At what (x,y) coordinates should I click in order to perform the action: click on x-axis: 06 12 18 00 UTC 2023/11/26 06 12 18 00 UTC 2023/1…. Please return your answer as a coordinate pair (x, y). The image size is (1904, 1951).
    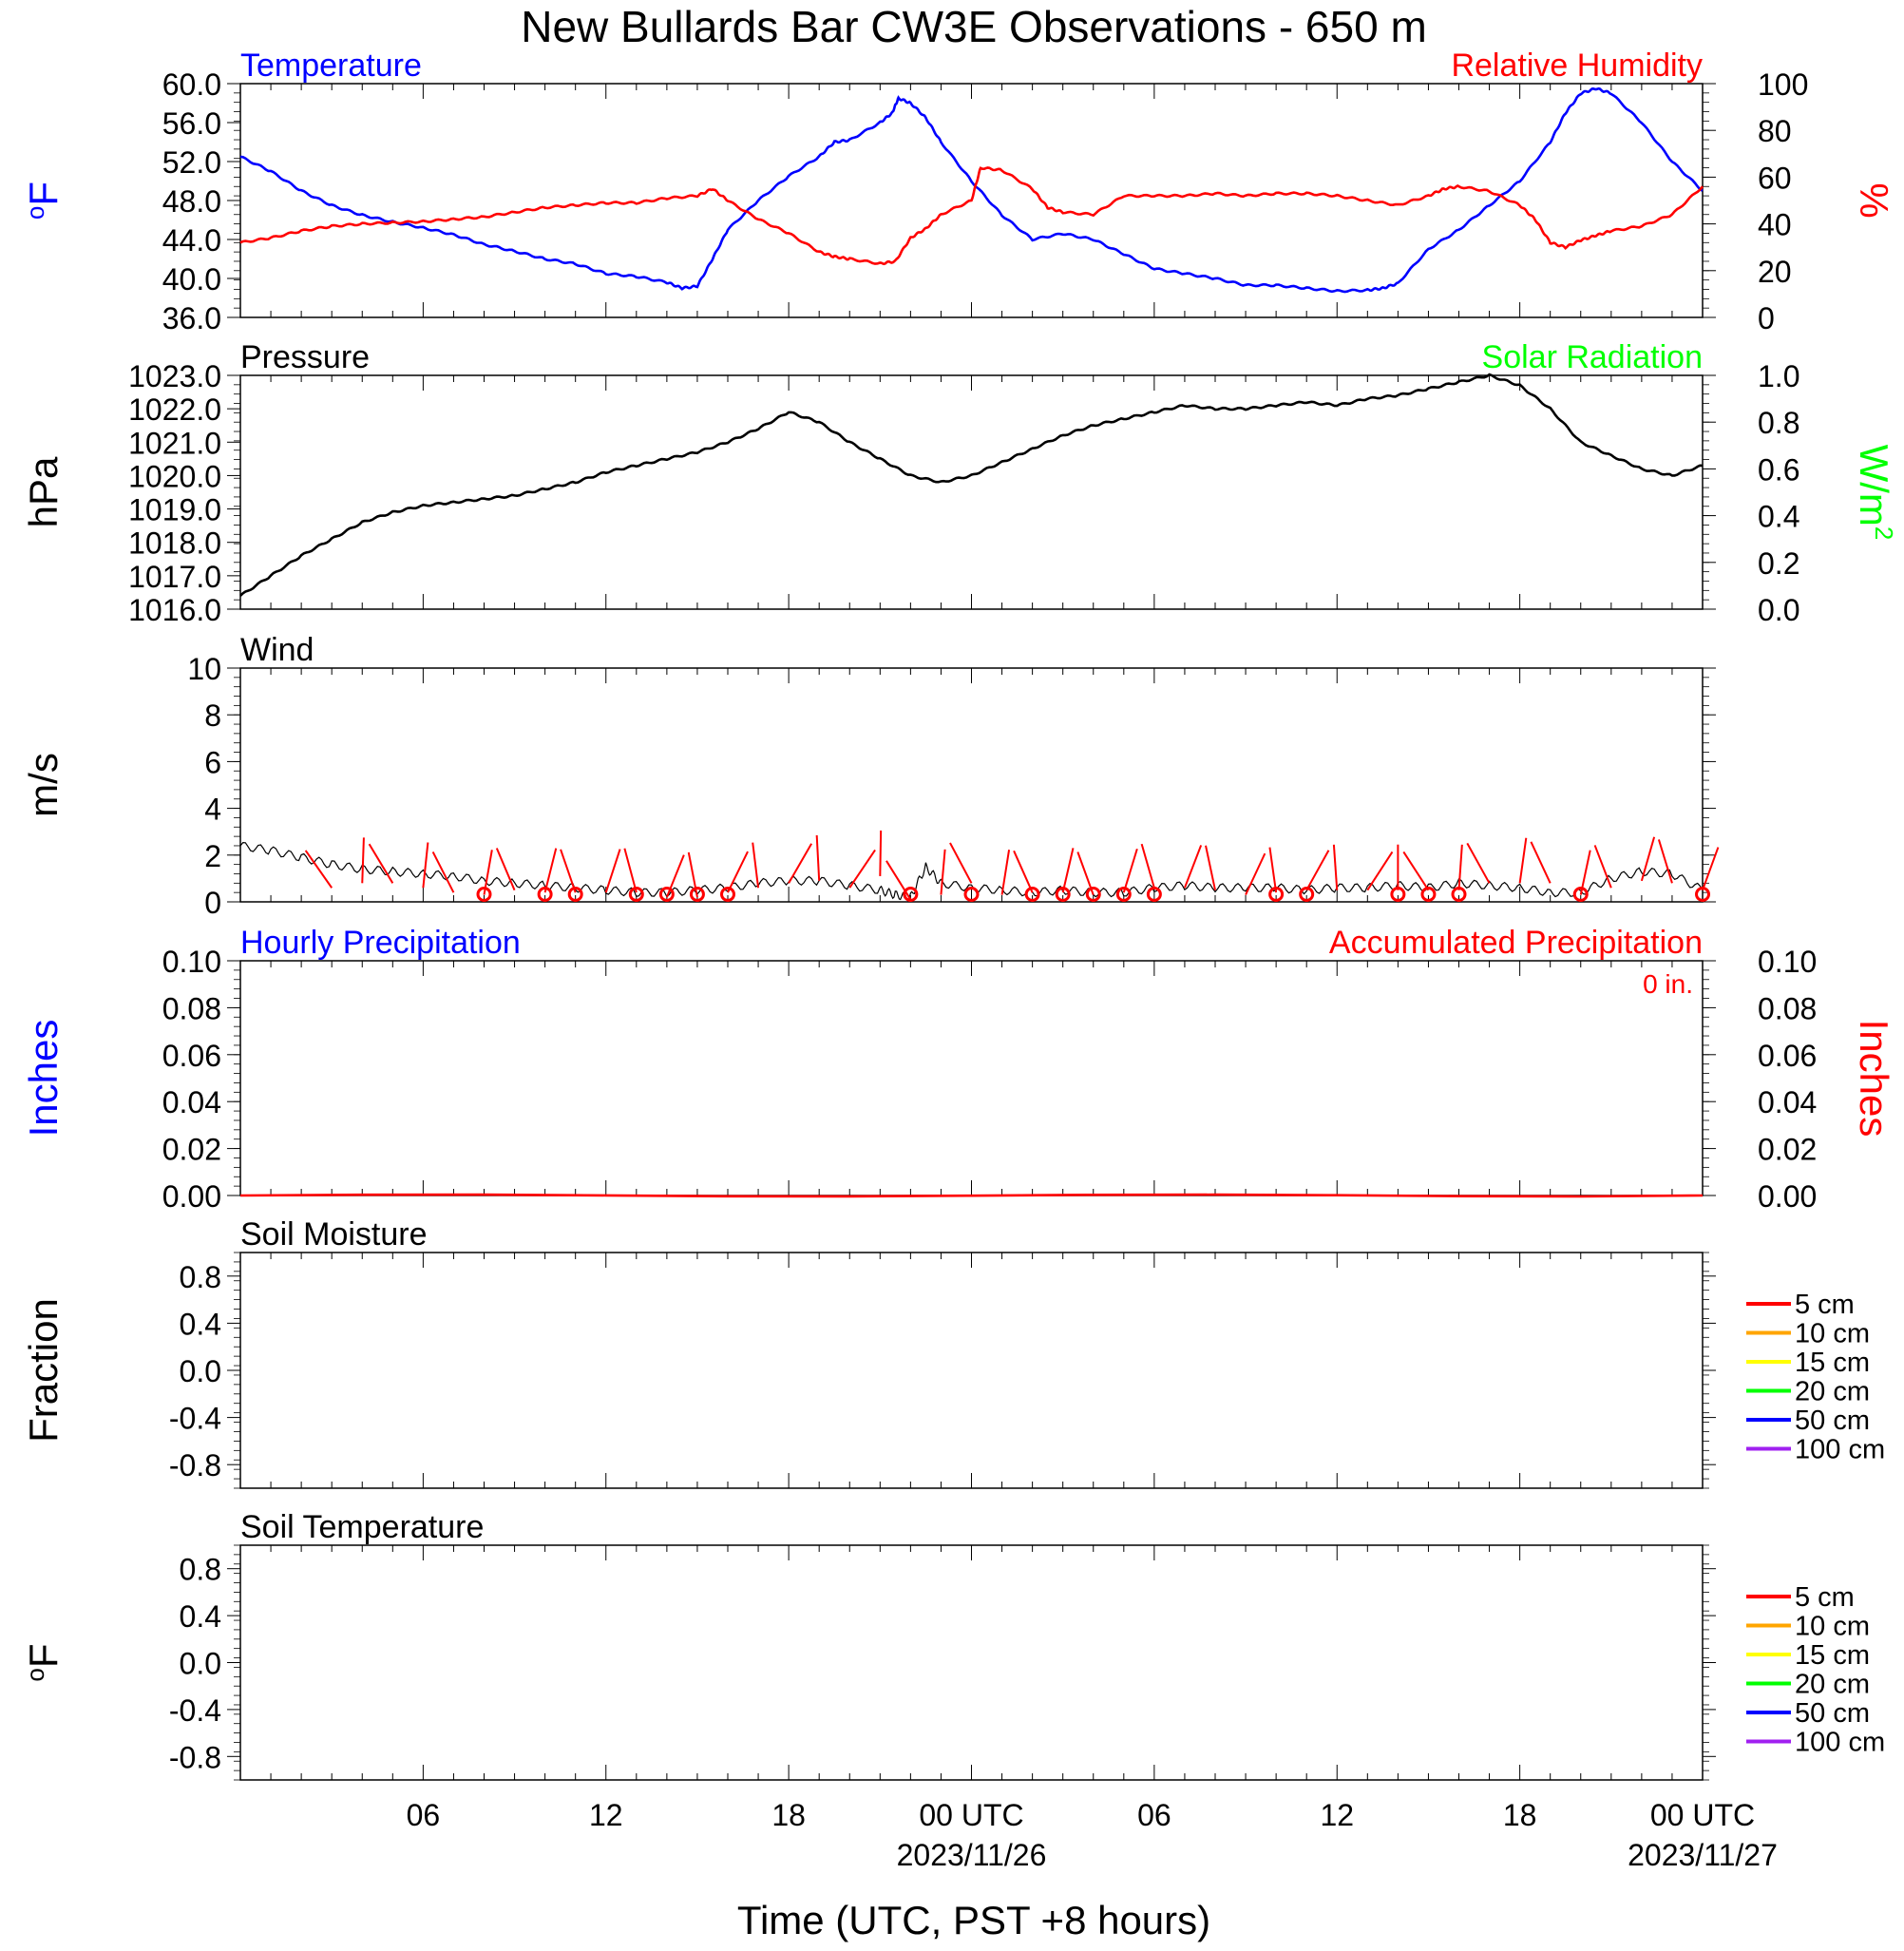
    Looking at the image, I should click on (1093, 1835).